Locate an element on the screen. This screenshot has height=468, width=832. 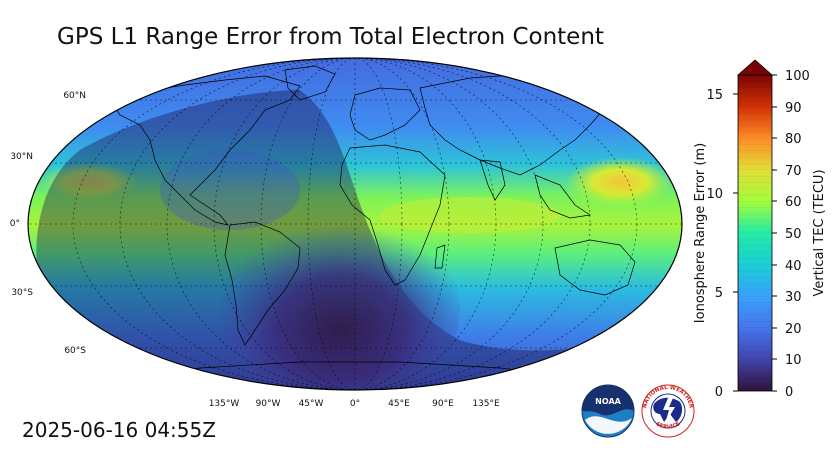
colorbar-left-ticks is located at coordinates (735, 242).